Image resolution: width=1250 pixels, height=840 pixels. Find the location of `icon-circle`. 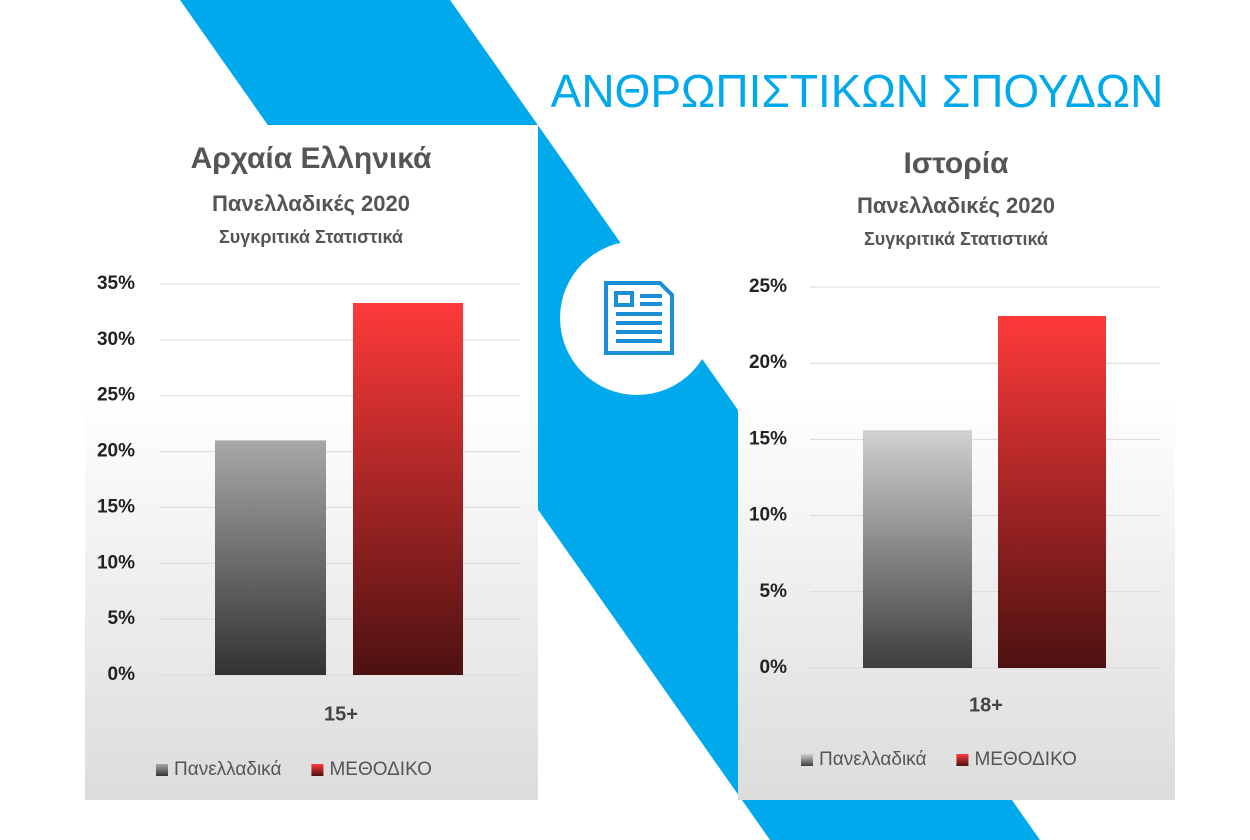

icon-circle is located at coordinates (637, 318).